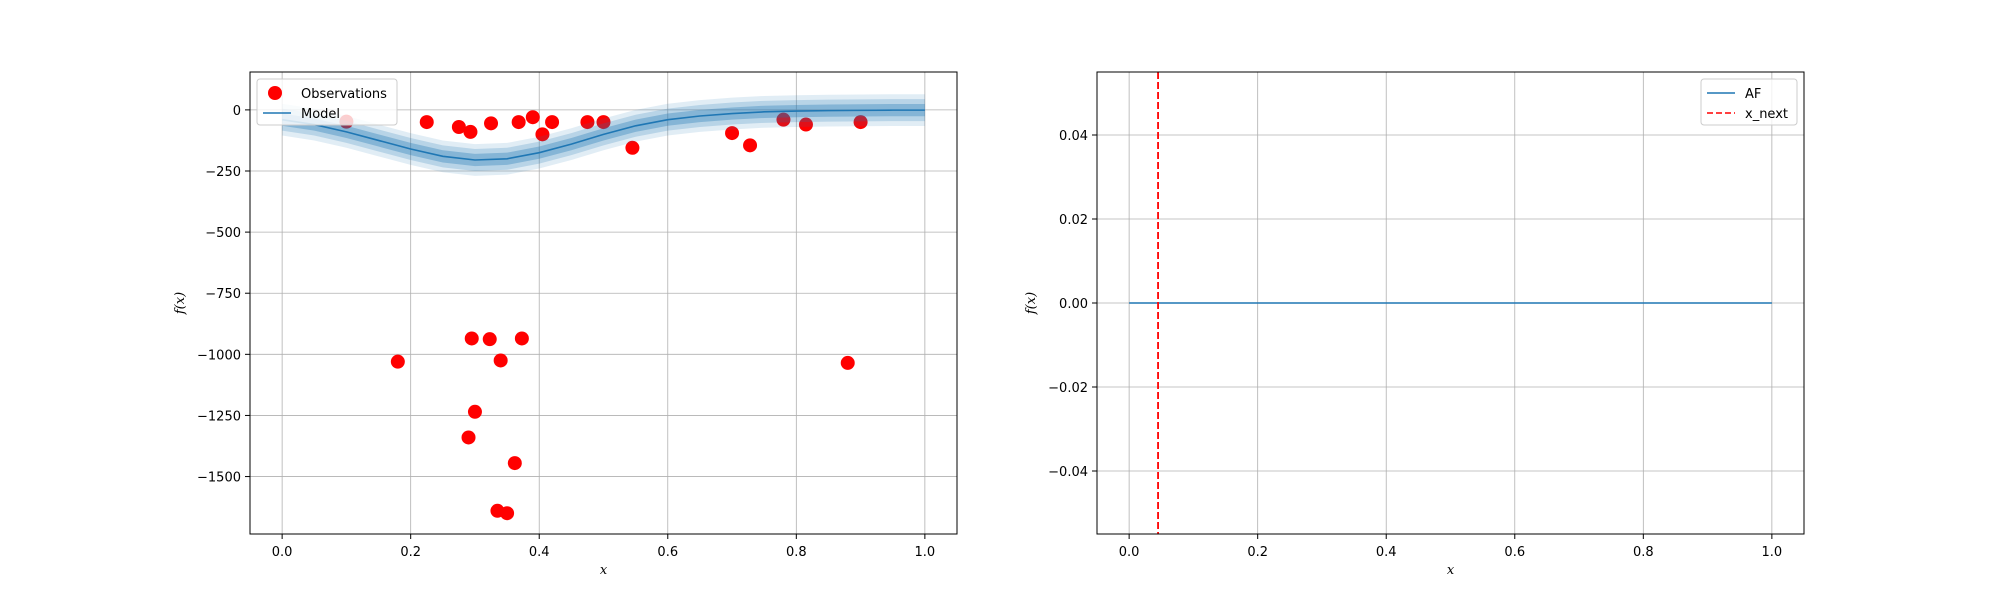  Describe the element at coordinates (219, 355) in the screenshot. I see `y-tick-label: −1000` at that location.